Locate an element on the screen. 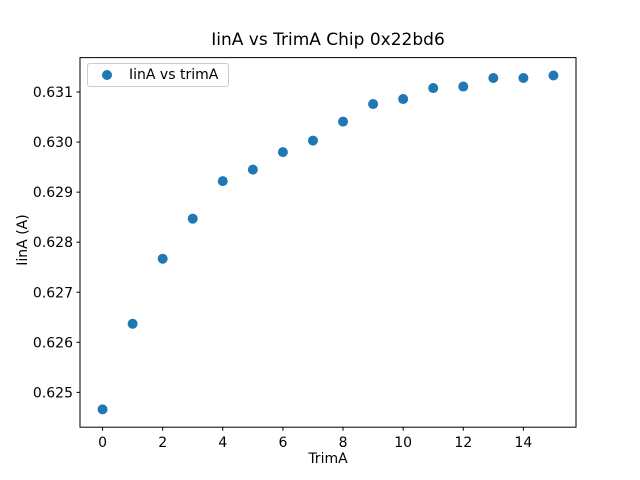 This screenshot has width=640, height=480. y-tick-label: 0.627 is located at coordinates (53, 293).